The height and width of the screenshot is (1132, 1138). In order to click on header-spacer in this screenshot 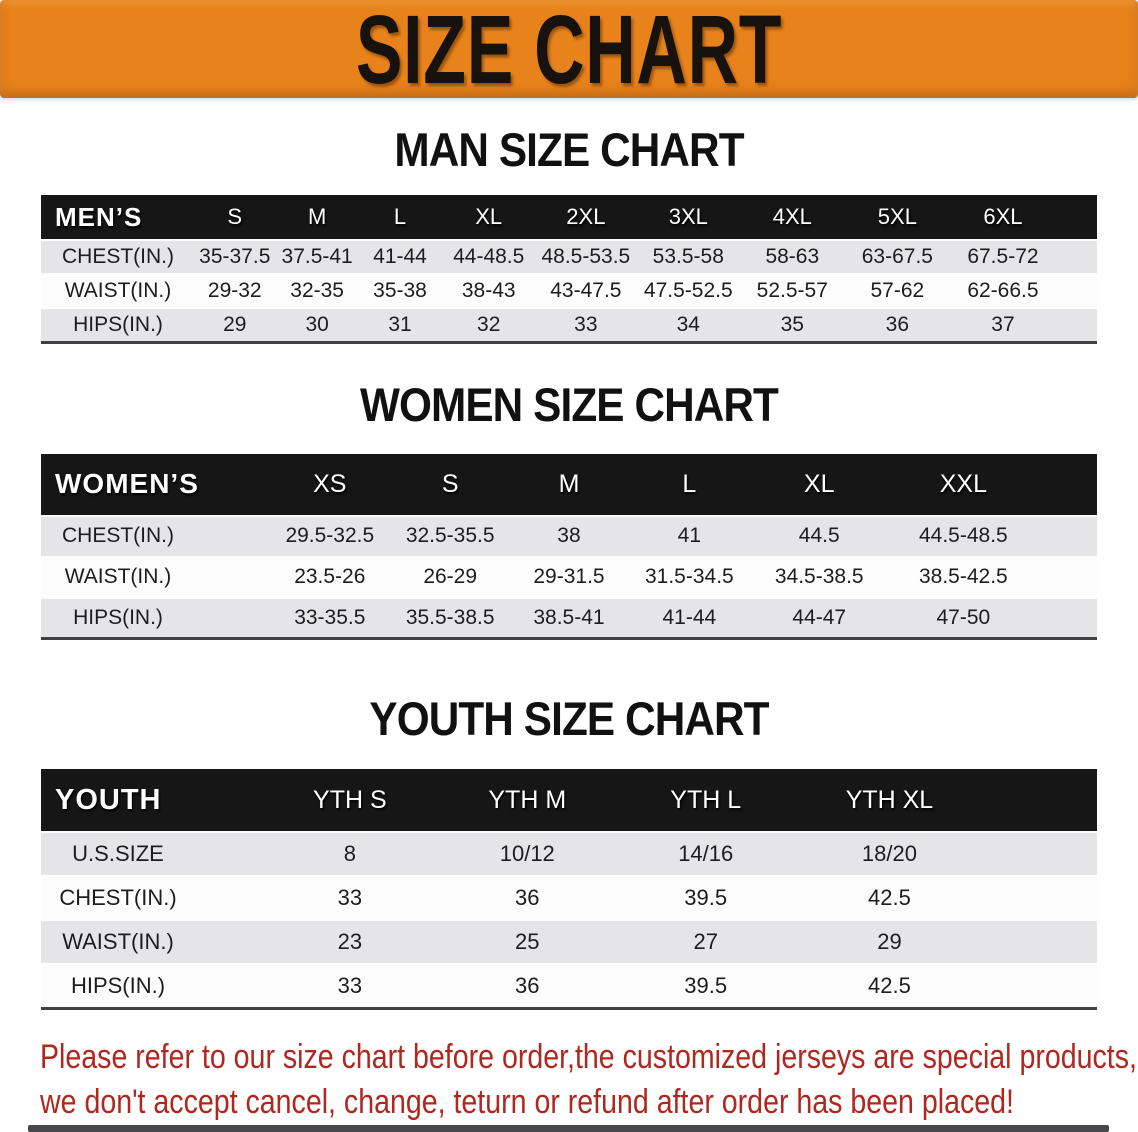, I will do `click(1067, 484)`.